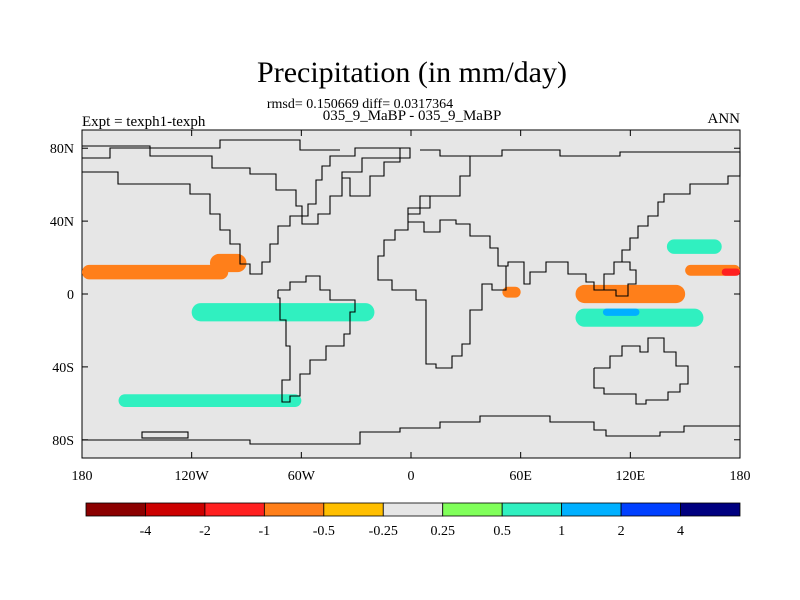  I want to click on australia-coast, so click(641, 371).